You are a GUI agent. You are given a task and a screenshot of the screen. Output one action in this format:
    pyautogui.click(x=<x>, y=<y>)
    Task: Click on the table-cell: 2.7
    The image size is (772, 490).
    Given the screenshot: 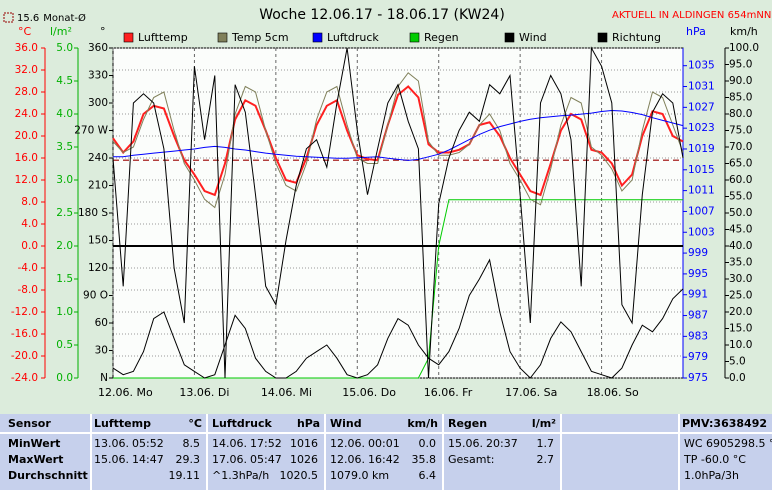 What is the action you would take?
    pyautogui.click(x=545, y=459)
    